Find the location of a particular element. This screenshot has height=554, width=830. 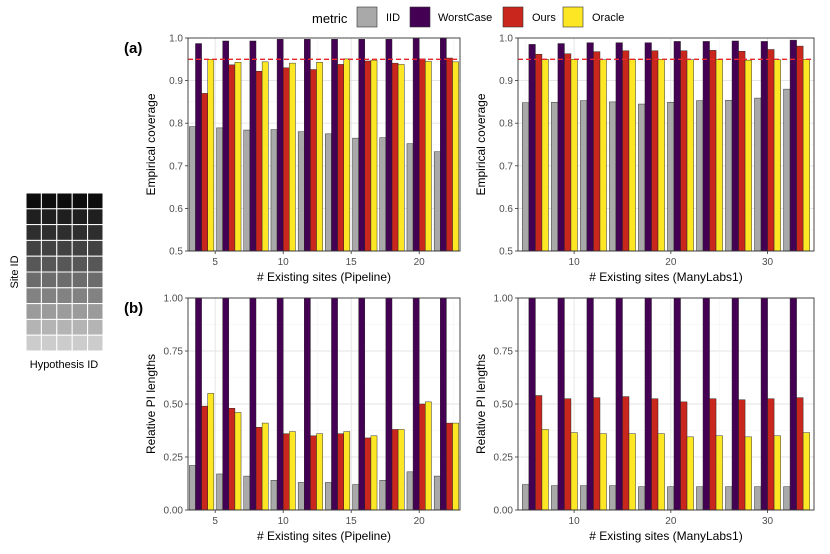

legend: metric IID WorstCase Ours Oracle is located at coordinates (468, 17).